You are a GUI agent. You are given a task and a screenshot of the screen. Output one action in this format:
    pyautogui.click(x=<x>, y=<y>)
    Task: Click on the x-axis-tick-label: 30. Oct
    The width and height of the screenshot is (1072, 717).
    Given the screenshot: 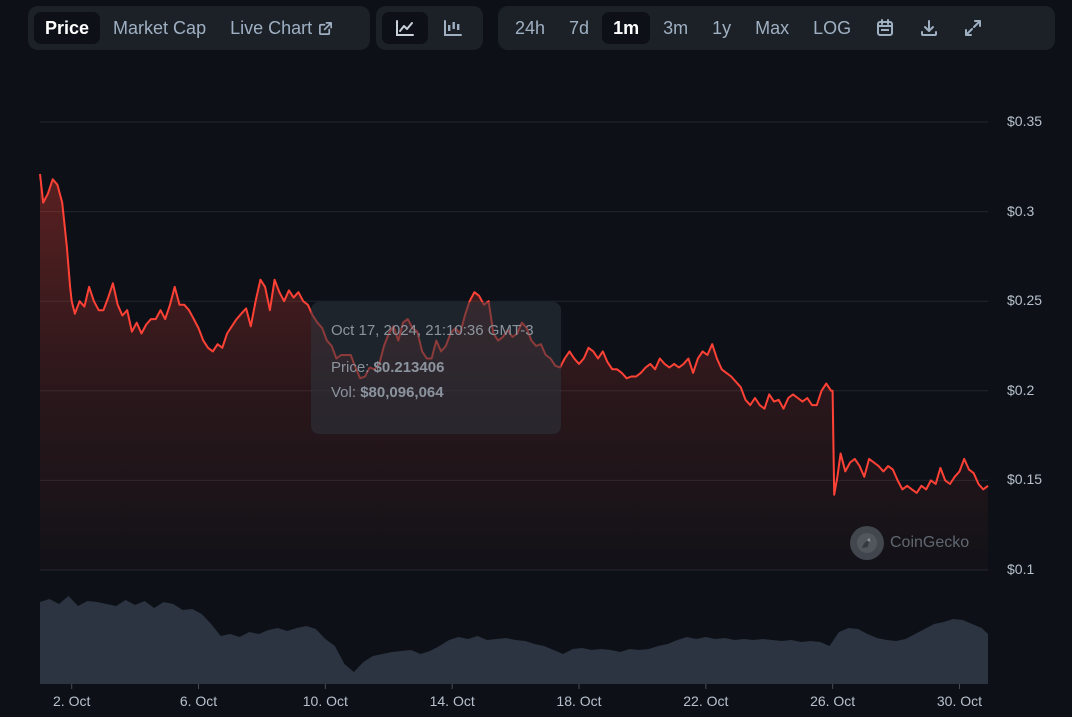 What is the action you would take?
    pyautogui.click(x=959, y=701)
    